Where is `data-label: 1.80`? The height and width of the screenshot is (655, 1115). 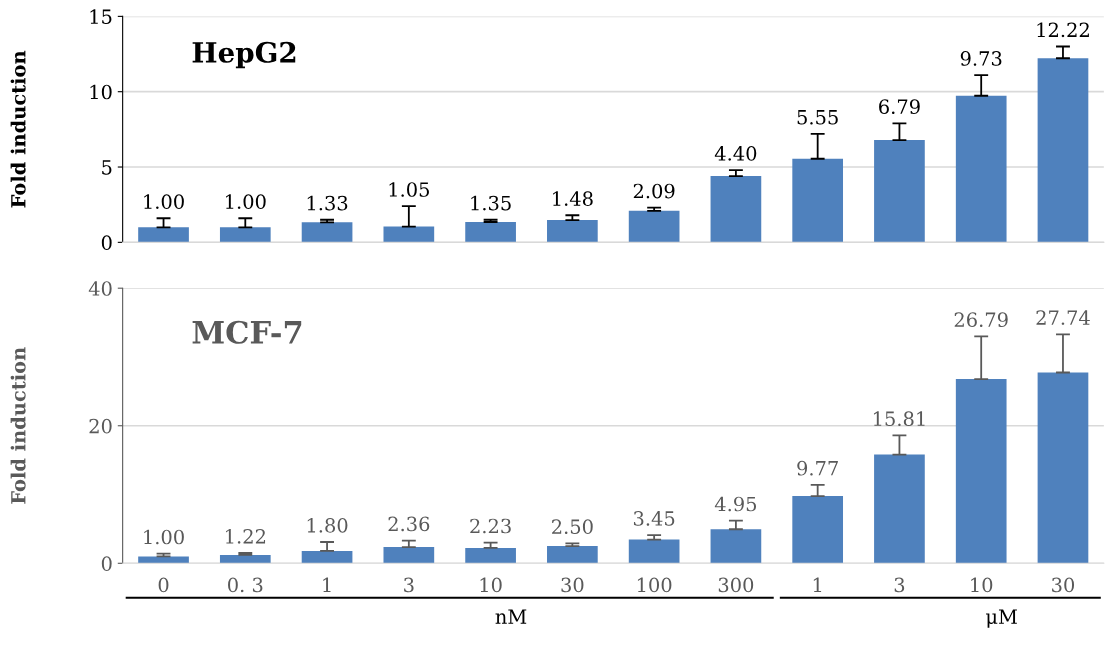 data-label: 1.80 is located at coordinates (327, 525).